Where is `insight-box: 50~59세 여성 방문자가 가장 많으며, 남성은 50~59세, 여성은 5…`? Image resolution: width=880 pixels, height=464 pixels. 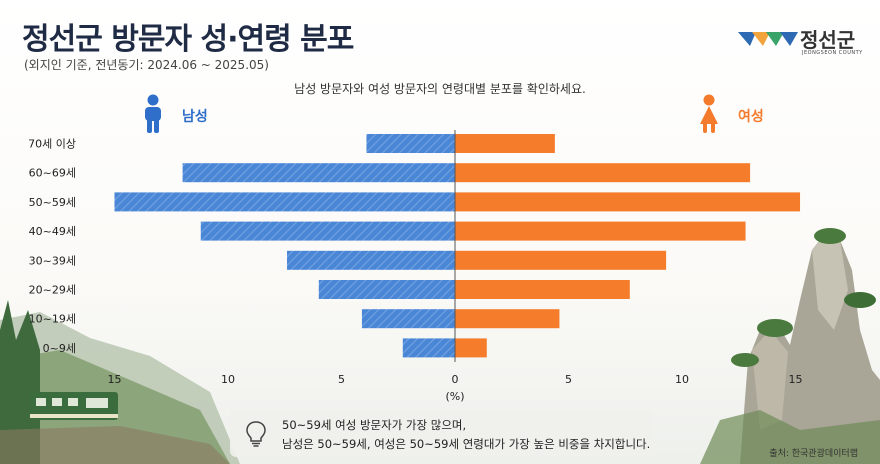 insight-box: 50~59세 여성 방문자가 가장 많으며, 남성은 50~59세, 여성은 5… is located at coordinates (441, 433).